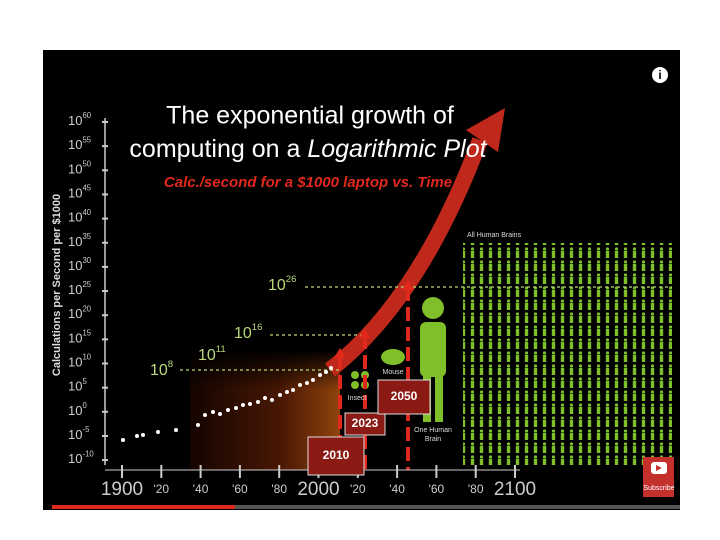 The height and width of the screenshot is (540, 720). Describe the element at coordinates (84, 381) in the screenshot. I see `y-tick-label-exponent: 5` at that location.